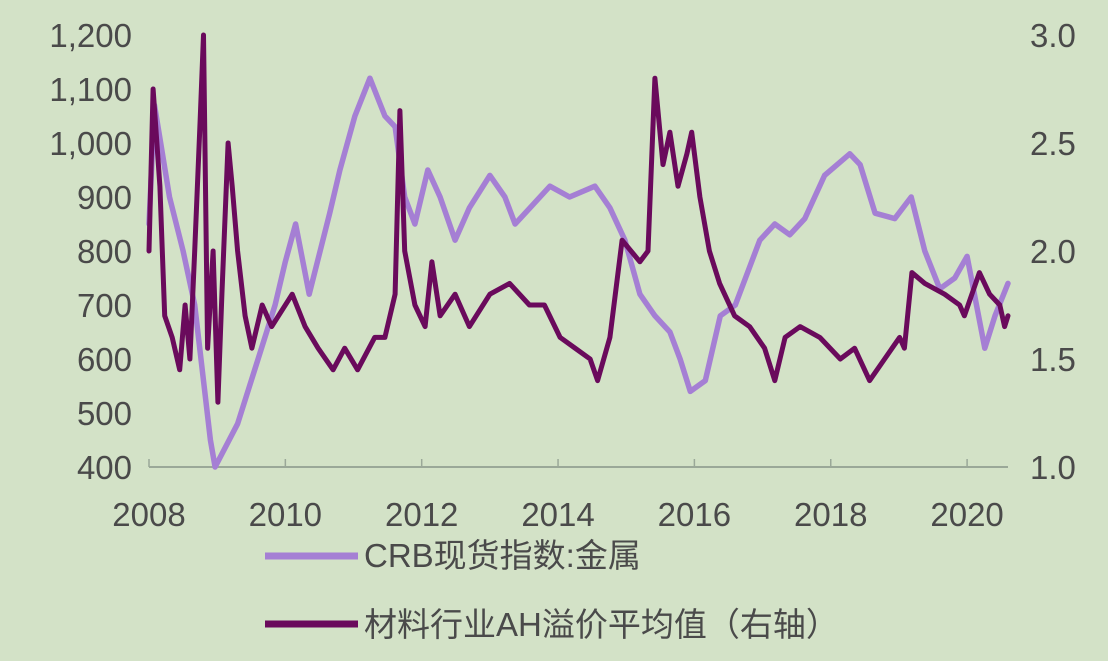  I want to click on x-tick-label: 2010, so click(285, 514).